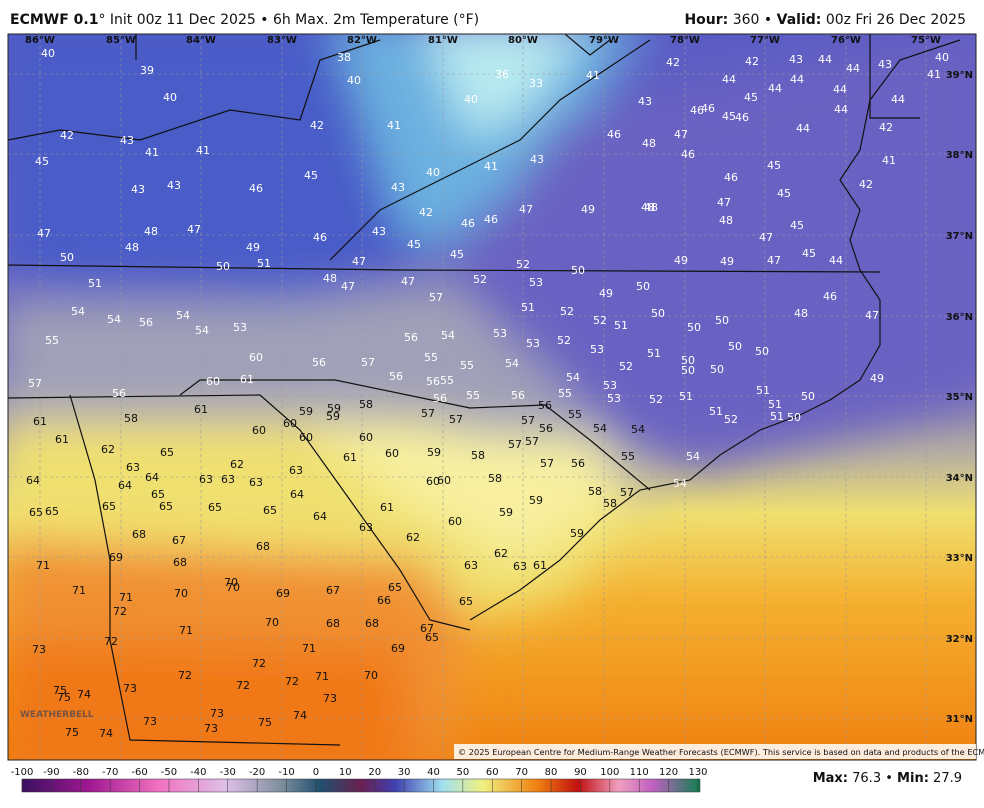 This screenshot has height=808, width=984. I want to click on temperature-label: 33, so click(536, 83).